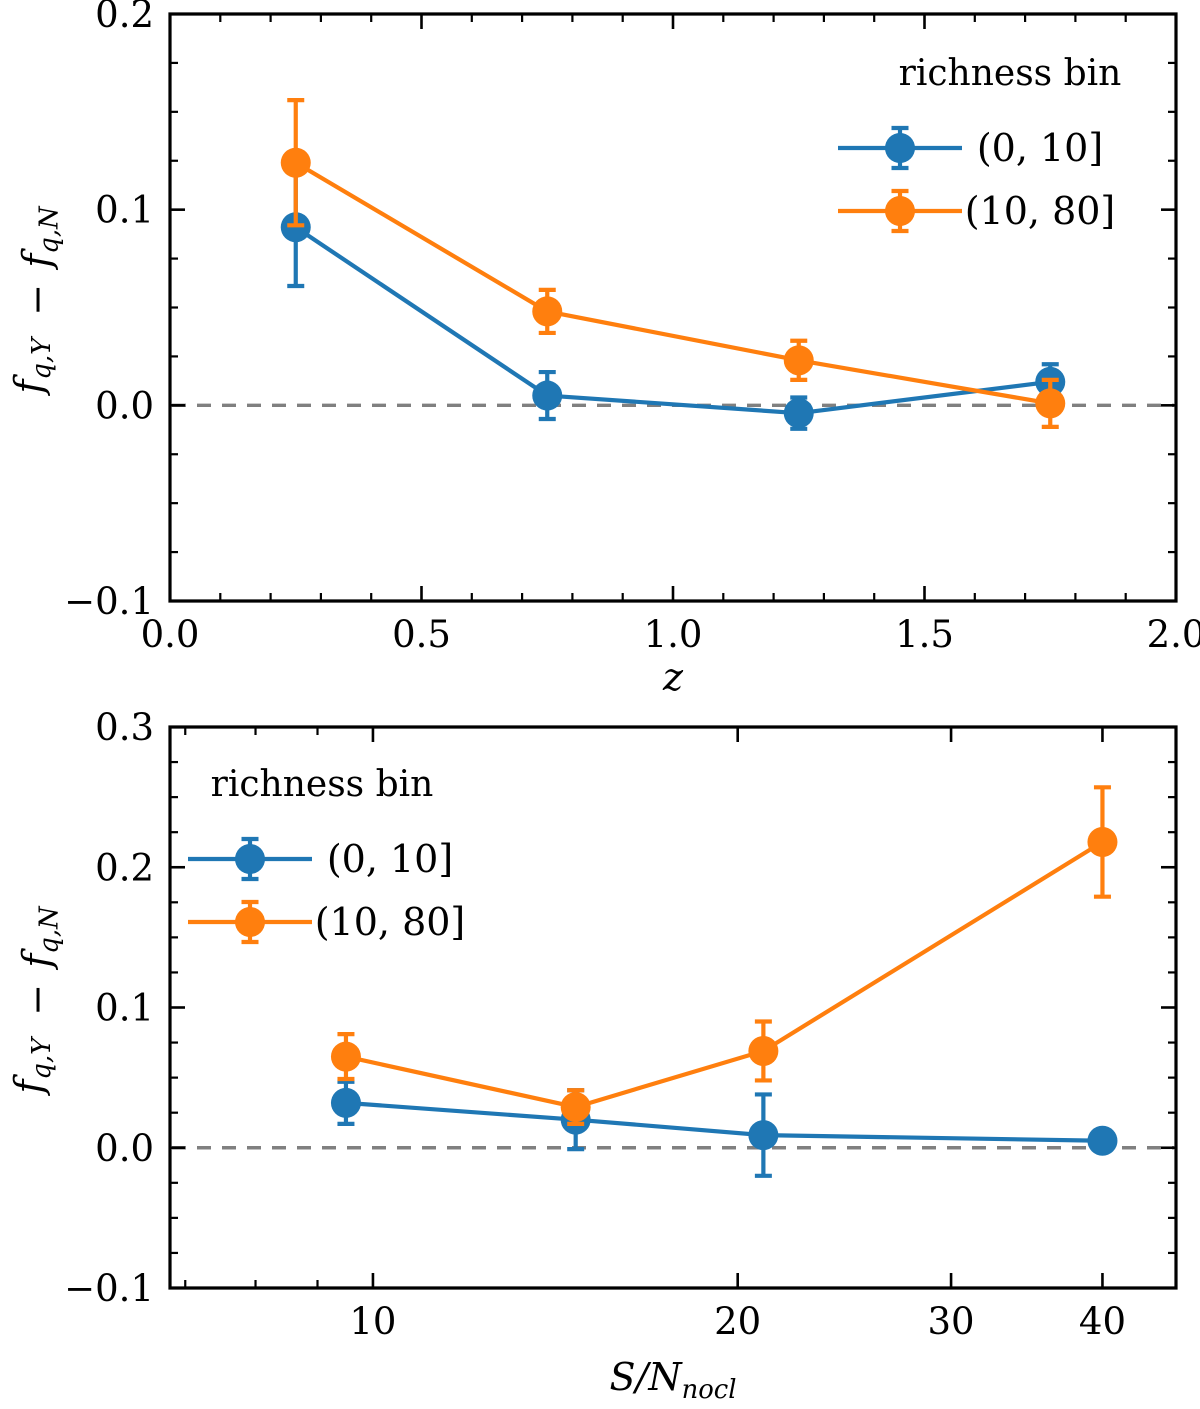 This screenshot has height=1409, width=1200. What do you see at coordinates (1102, 1321) in the screenshot?
I see `x-tick-label: 40` at bounding box center [1102, 1321].